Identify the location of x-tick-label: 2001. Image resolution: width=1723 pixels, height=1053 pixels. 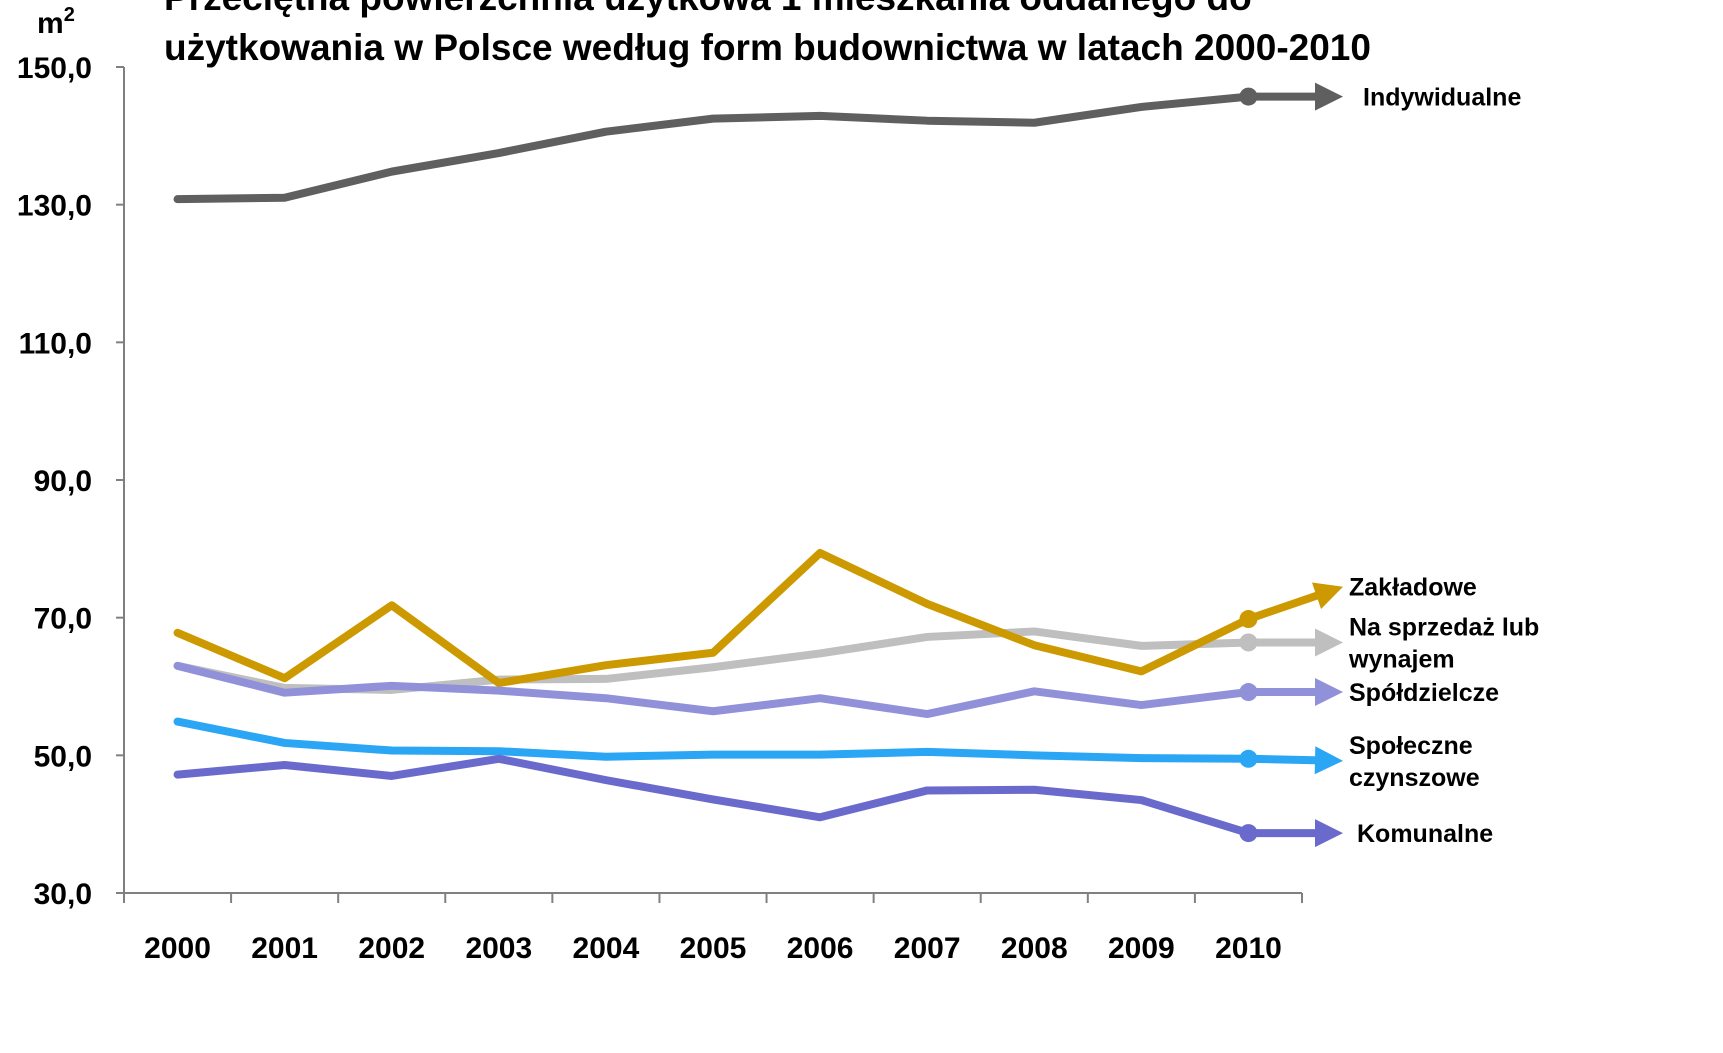
(284, 948).